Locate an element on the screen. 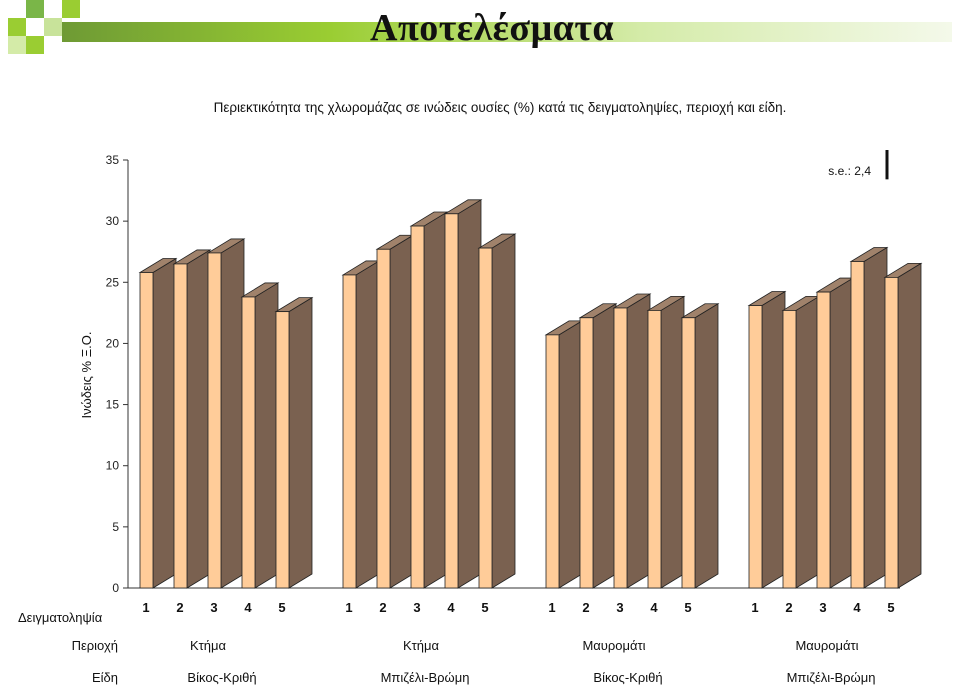 The image size is (960, 693). se-label: s.e.: 2,4 is located at coordinates (849, 171).